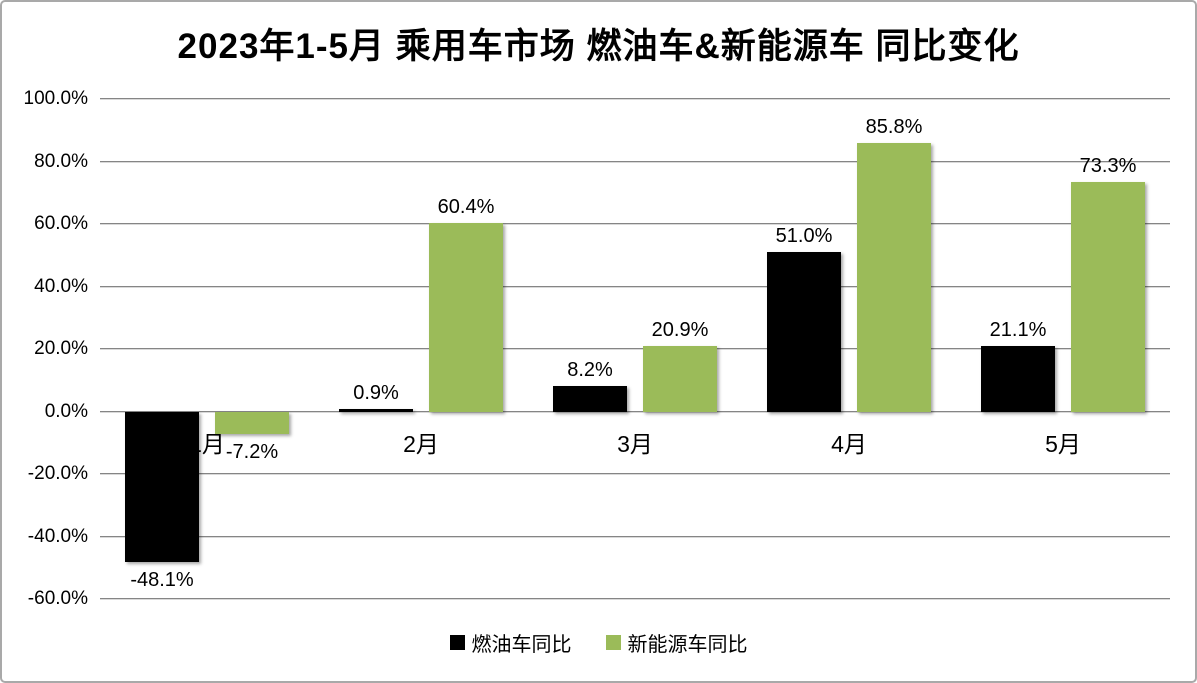 Image resolution: width=1197 pixels, height=683 pixels. Describe the element at coordinates (162, 486) in the screenshot. I see `bar-燃油车同比-1月` at that location.